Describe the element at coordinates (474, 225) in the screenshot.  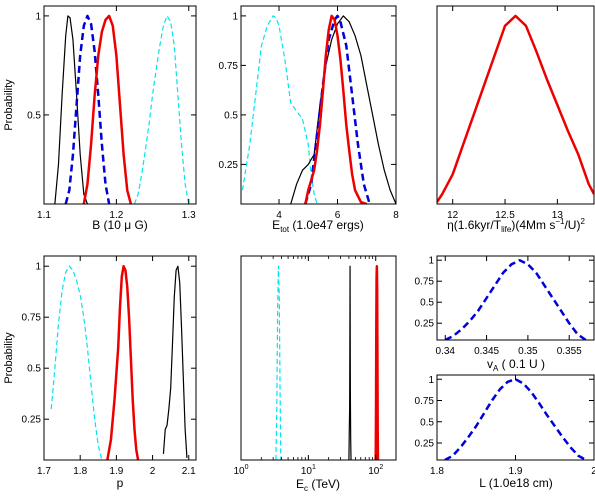
I see `xlabel-eta-main: η(1.6kyr/T` at that location.